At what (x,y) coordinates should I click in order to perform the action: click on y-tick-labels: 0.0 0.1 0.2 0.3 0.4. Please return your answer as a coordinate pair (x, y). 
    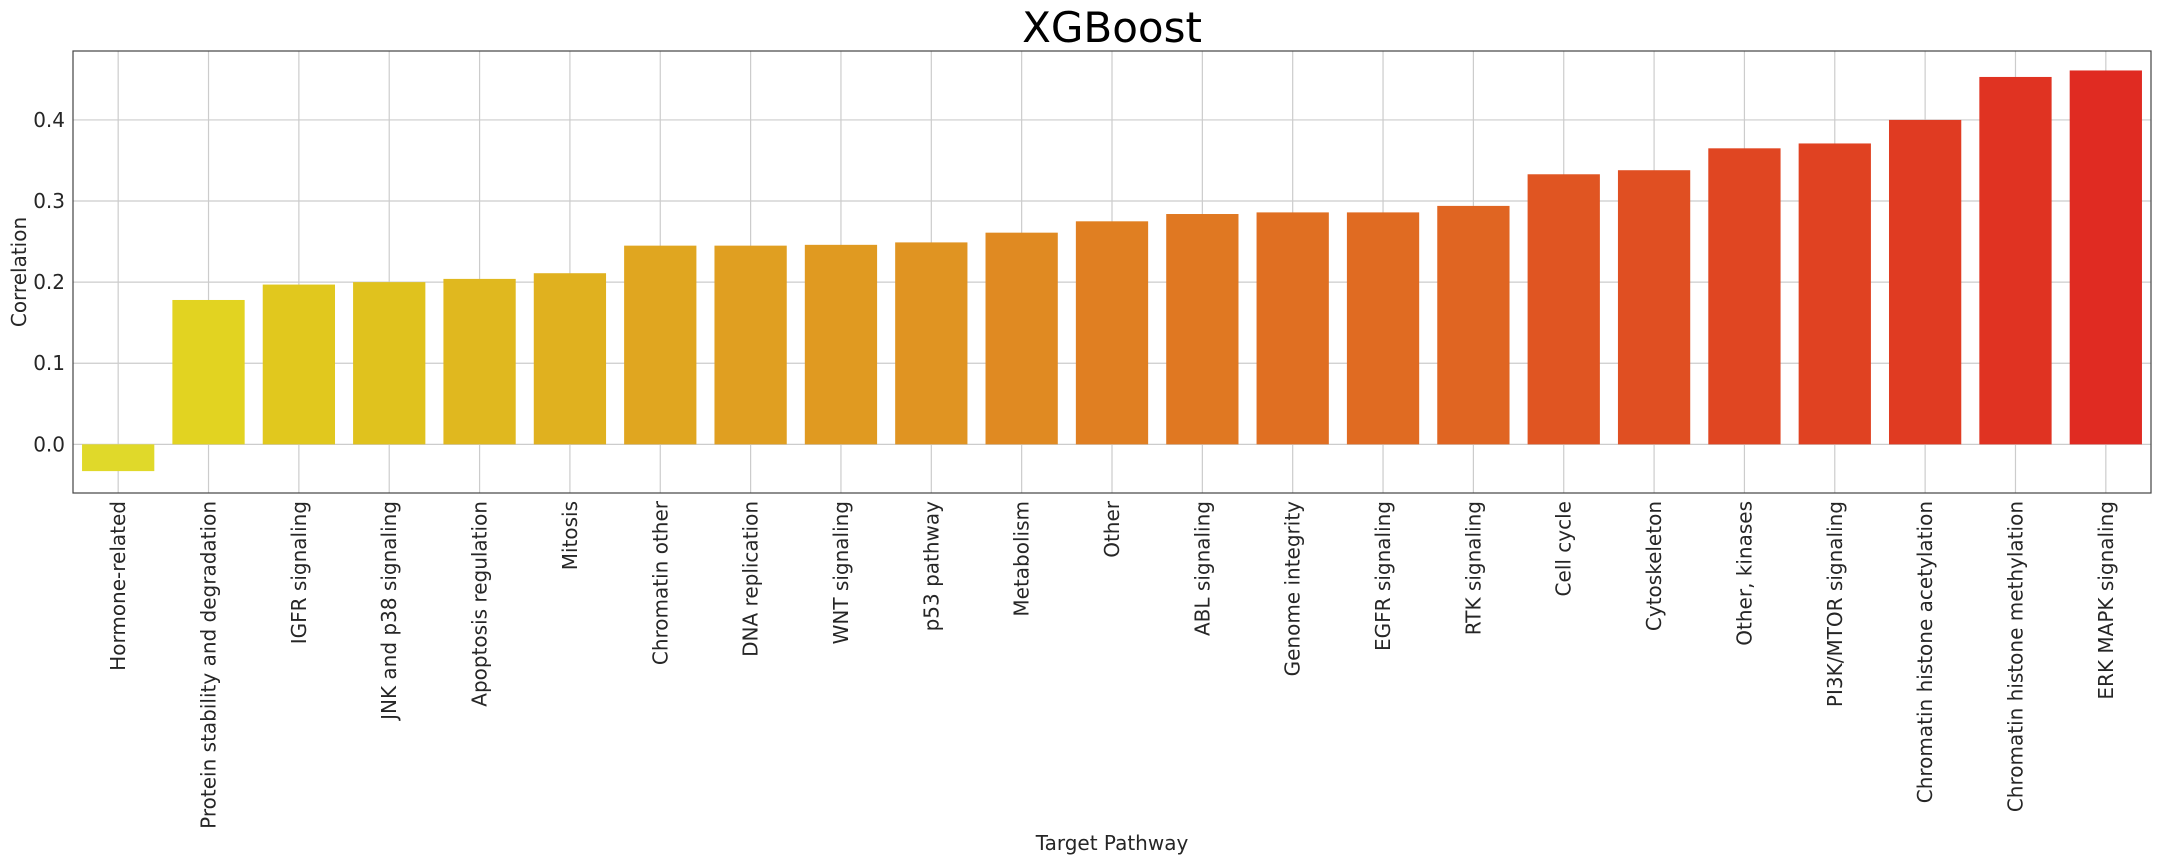
    Looking at the image, I should click on (49, 282).